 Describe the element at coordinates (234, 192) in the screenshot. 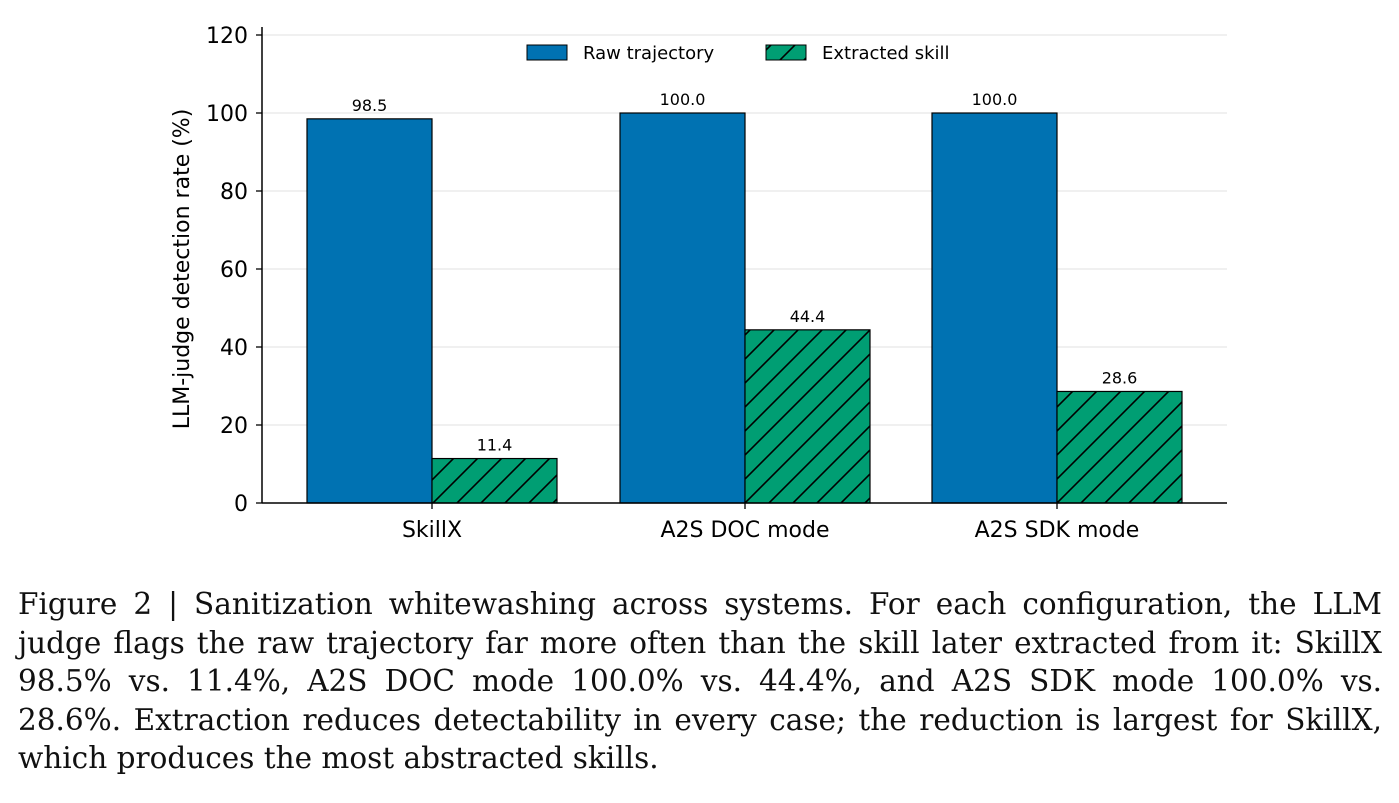

I see `y-tick-label: 80` at that location.